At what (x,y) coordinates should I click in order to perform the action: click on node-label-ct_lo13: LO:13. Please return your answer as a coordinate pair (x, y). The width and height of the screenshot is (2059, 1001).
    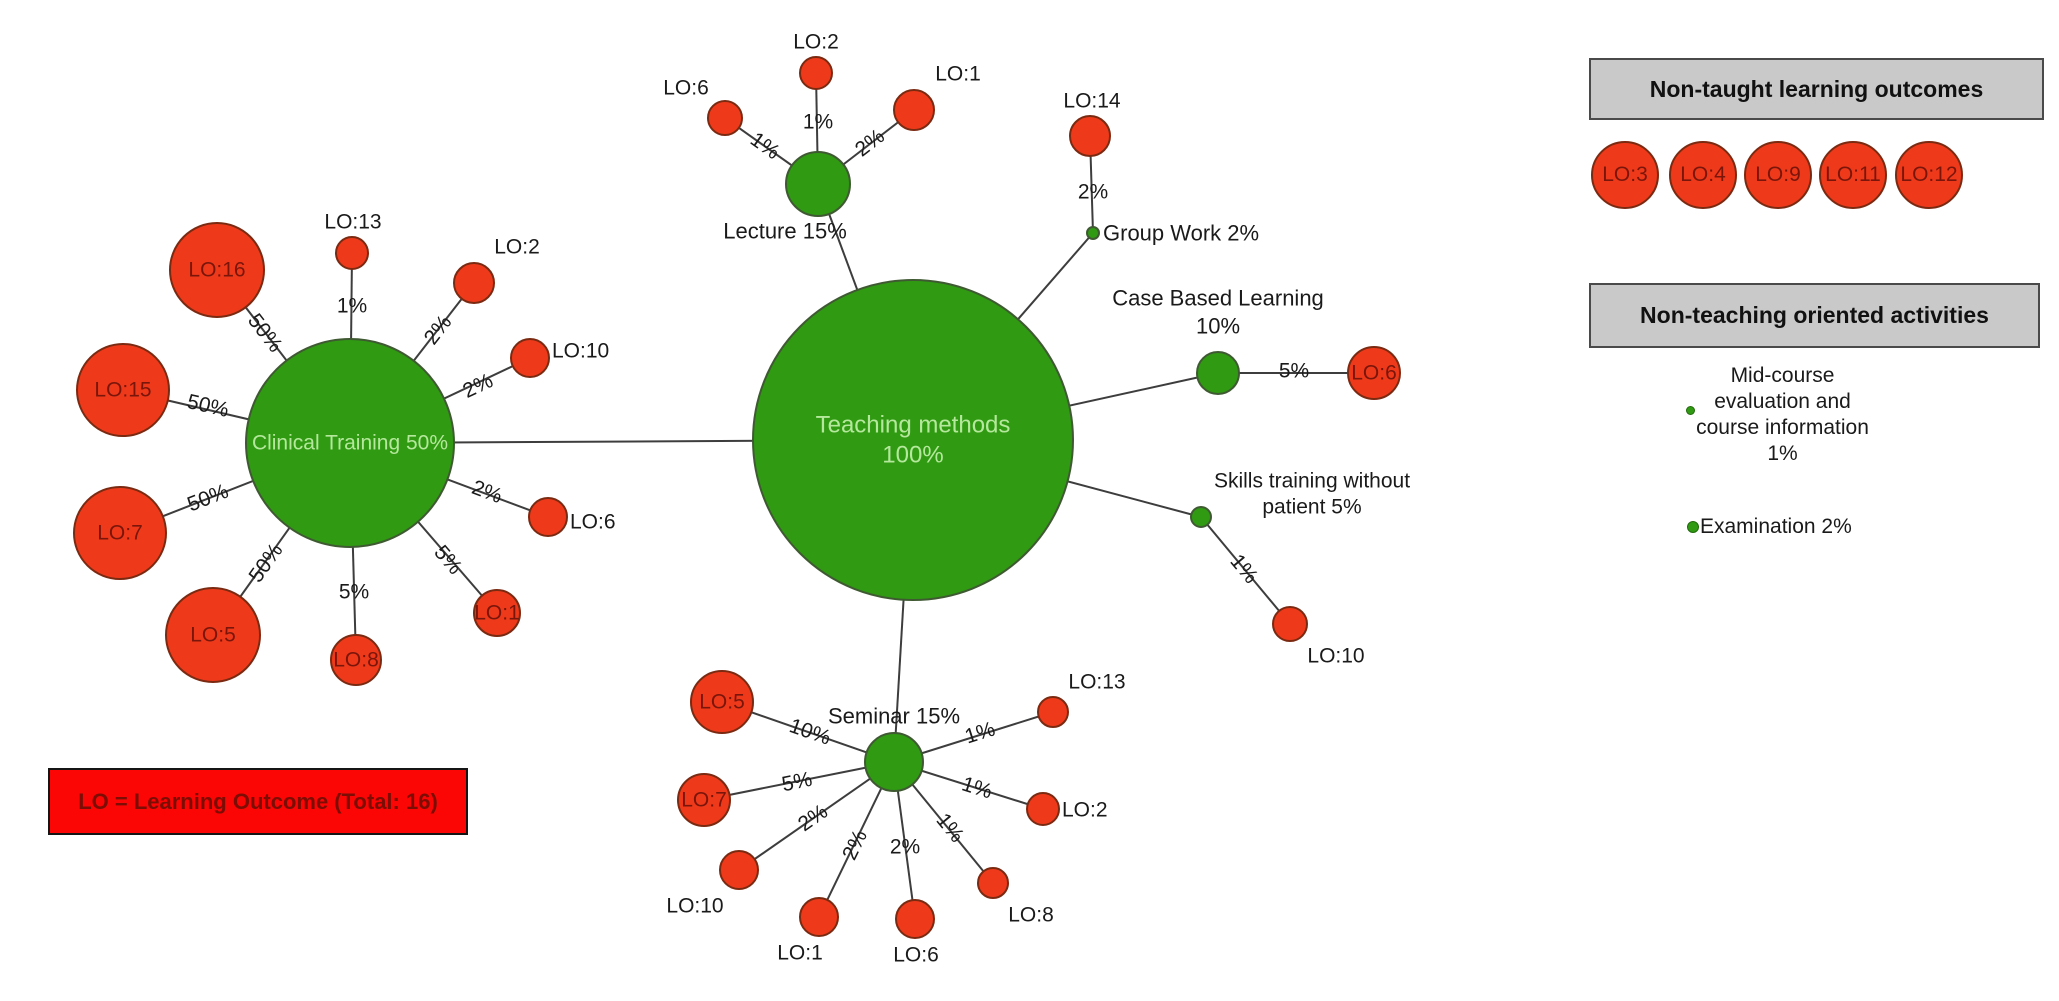
    Looking at the image, I should click on (352, 222).